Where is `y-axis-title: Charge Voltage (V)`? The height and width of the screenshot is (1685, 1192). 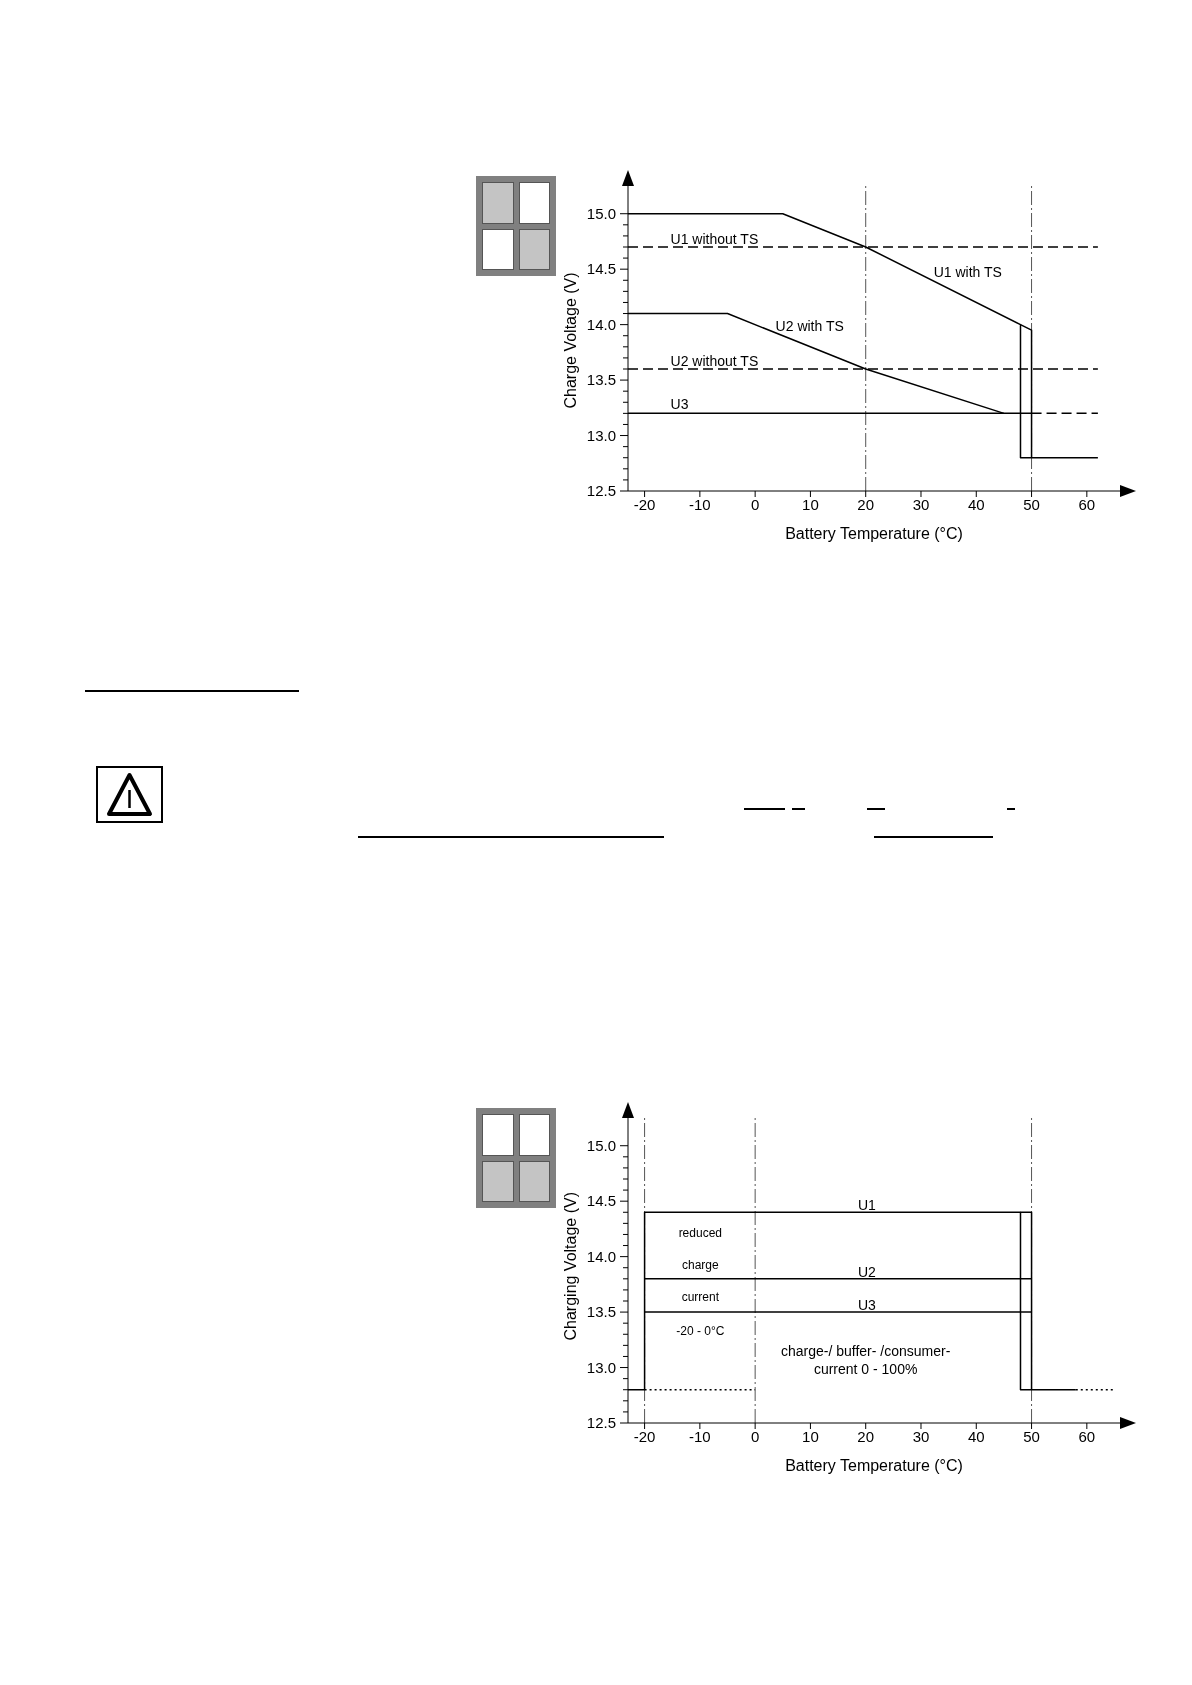 y-axis-title: Charge Voltage (V) is located at coordinates (570, 340).